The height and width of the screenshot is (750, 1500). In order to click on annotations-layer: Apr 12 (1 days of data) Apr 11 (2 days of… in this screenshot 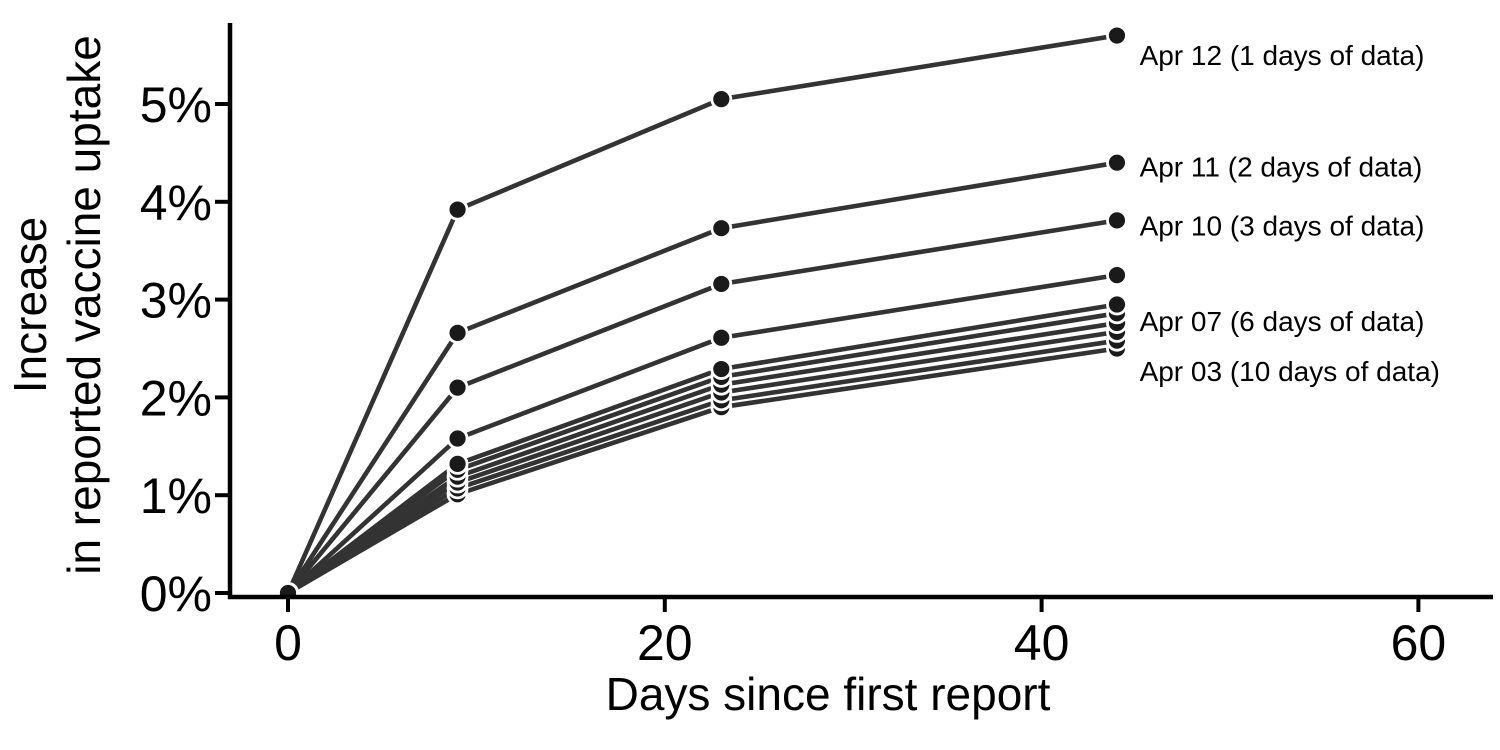, I will do `click(1290, 213)`.